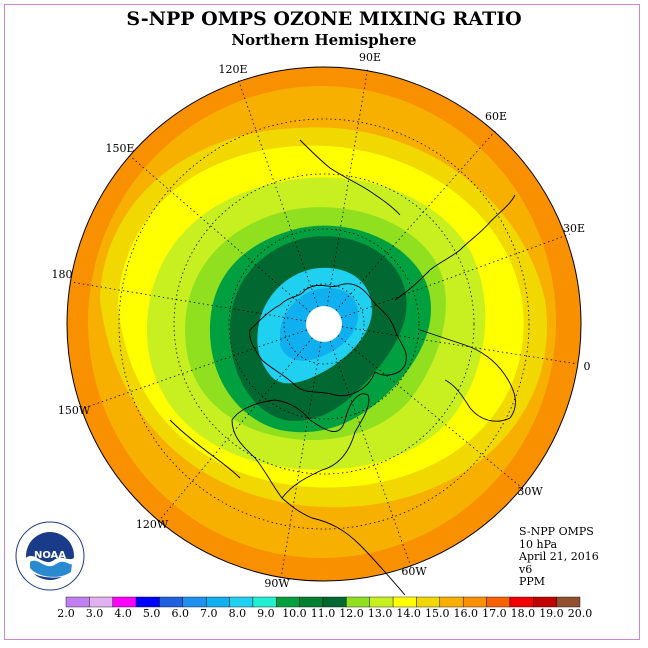 The width and height of the screenshot is (648, 648). I want to click on lon-label-30e: 30E, so click(574, 228).